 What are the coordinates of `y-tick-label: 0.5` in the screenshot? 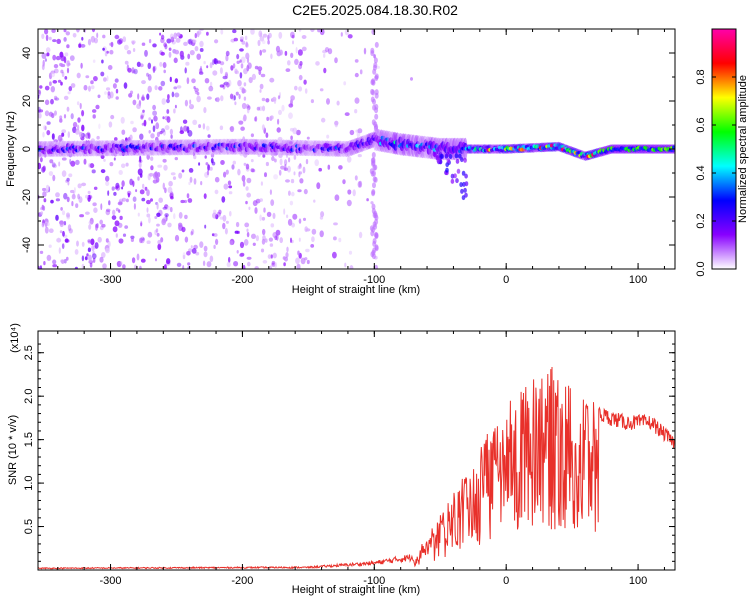 It's located at (29, 526).